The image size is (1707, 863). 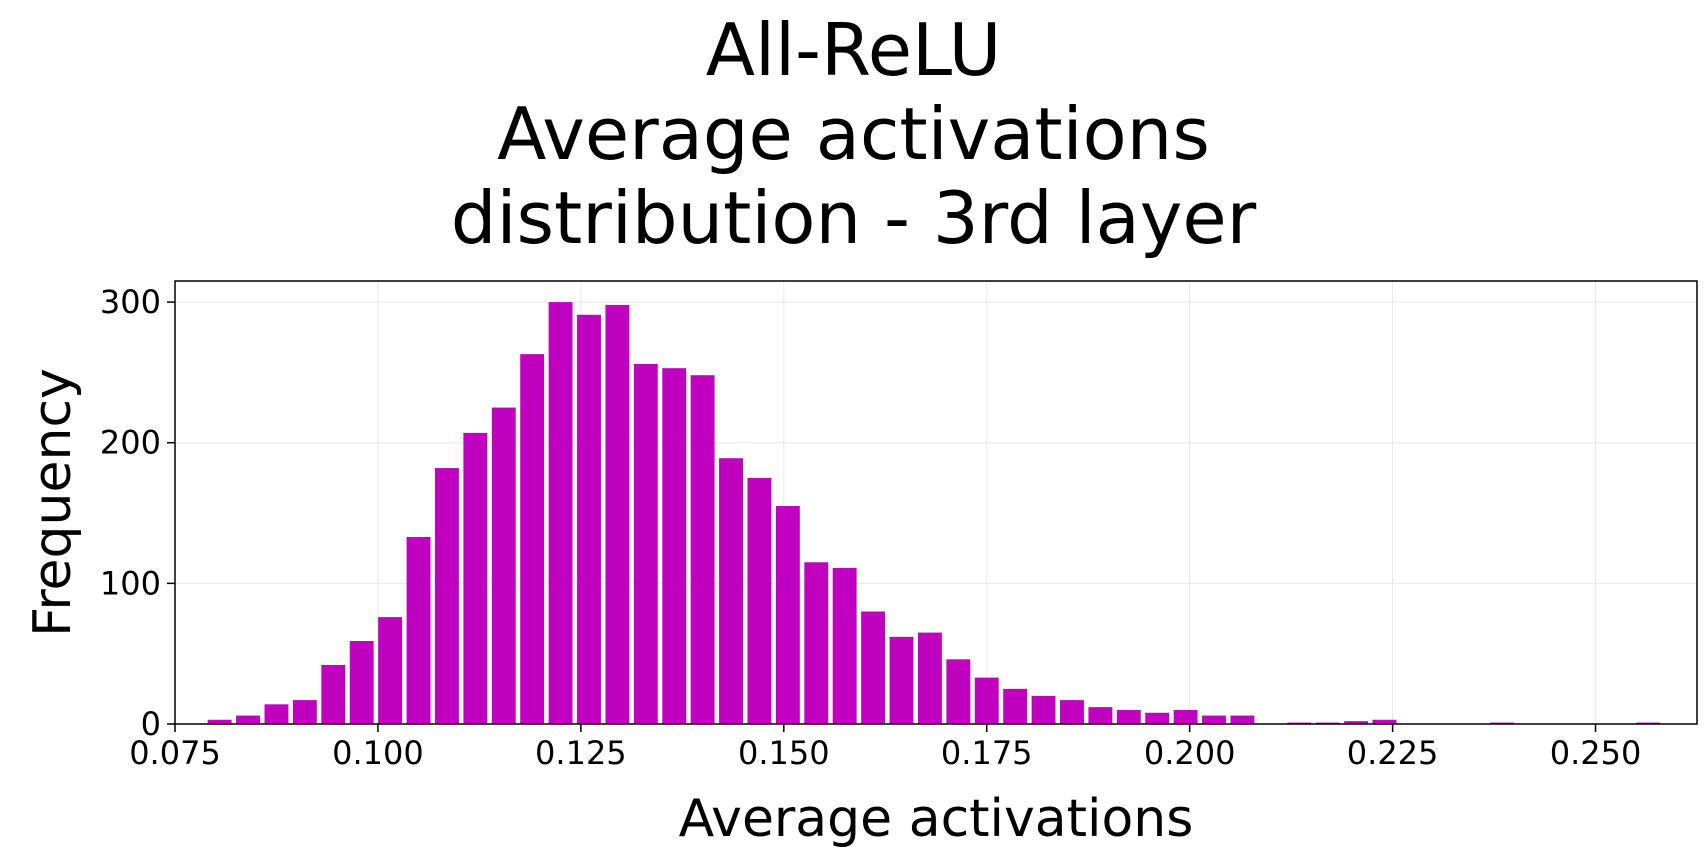 What do you see at coordinates (853, 50) in the screenshot?
I see `chart-title-line-1: All-ReLU` at bounding box center [853, 50].